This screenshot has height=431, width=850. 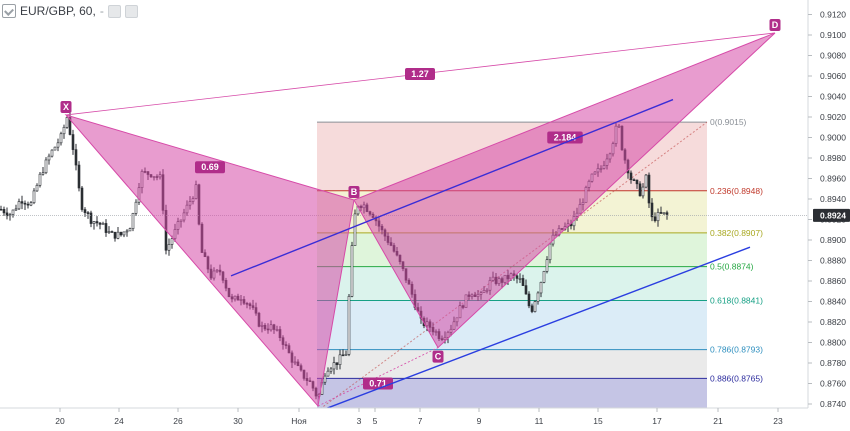 I want to click on fib-zone, so click(x=512, y=325).